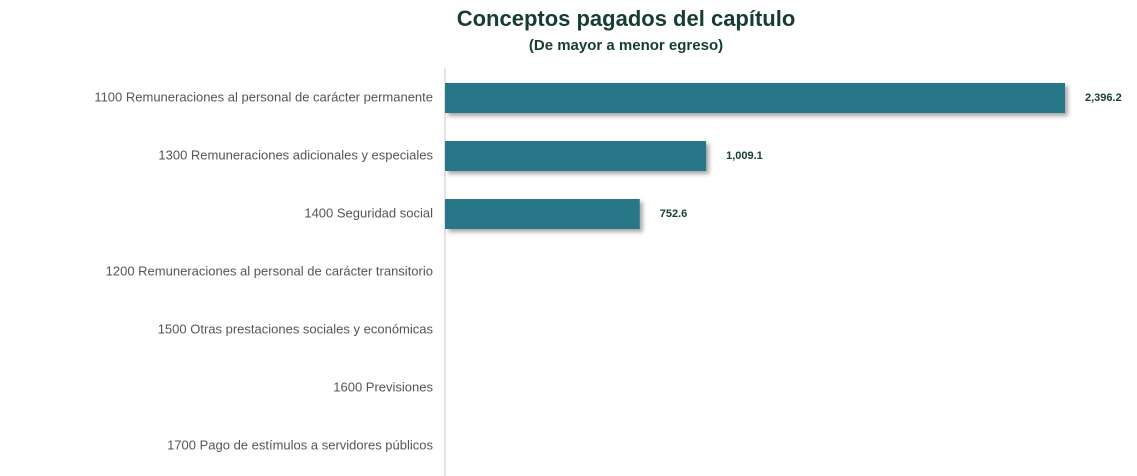  I want to click on value-label: 1,009.1, so click(744, 156).